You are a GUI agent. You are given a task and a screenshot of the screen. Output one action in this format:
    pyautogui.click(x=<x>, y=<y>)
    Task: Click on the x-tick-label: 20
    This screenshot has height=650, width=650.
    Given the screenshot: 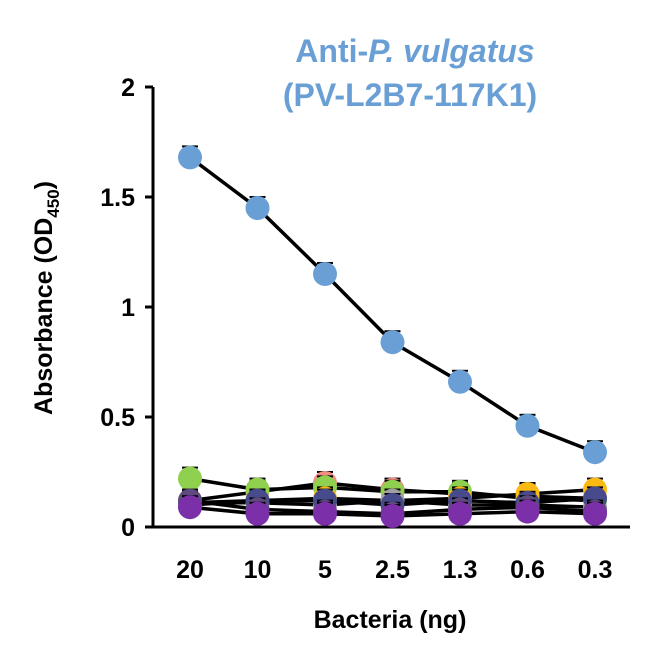 What is the action you would take?
    pyautogui.click(x=190, y=570)
    